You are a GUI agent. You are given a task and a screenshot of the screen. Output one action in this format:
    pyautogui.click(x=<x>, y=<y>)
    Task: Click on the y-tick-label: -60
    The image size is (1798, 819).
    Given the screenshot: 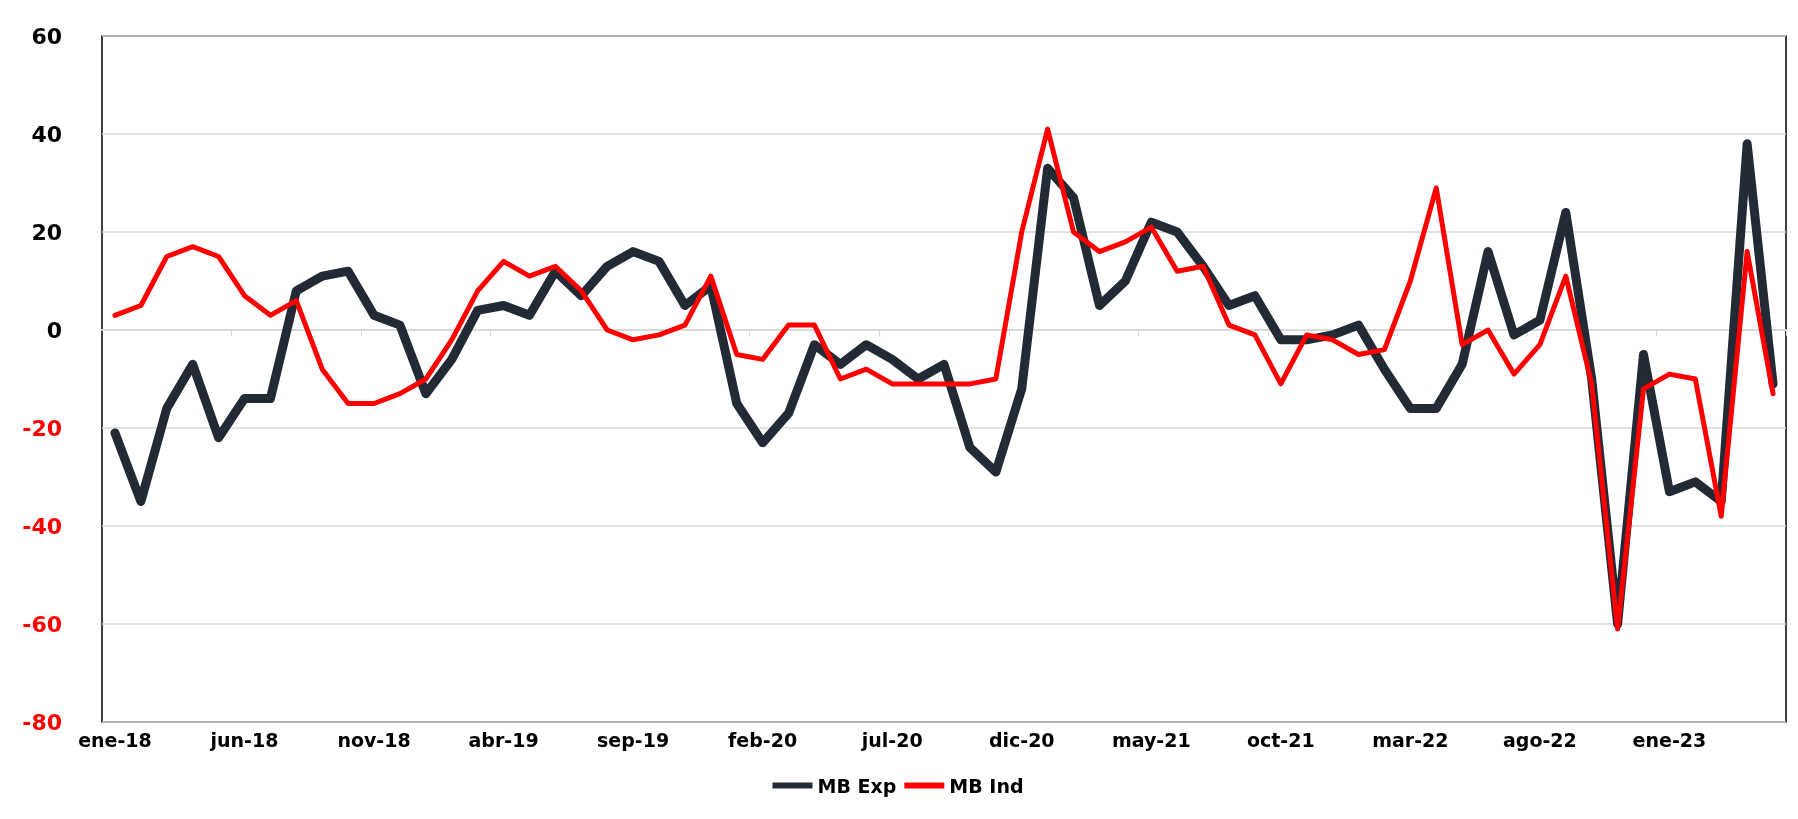 What is the action you would take?
    pyautogui.click(x=42, y=624)
    